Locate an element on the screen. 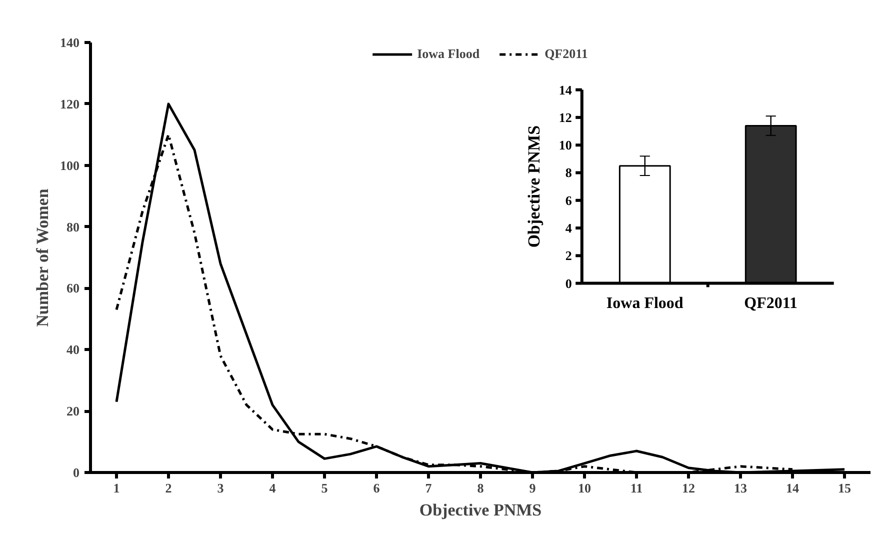 Image resolution: width=885 pixels, height=557 pixels. y-tick-label: 6 is located at coordinates (568, 200).